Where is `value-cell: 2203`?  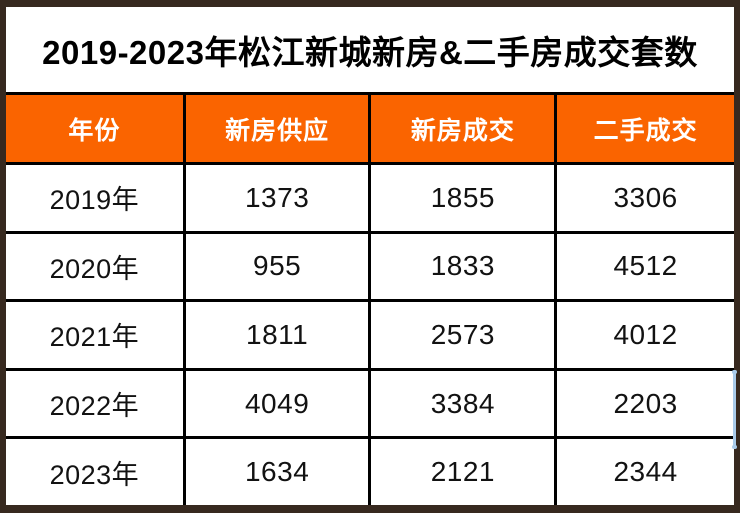
value-cell: 2203 is located at coordinates (645, 403).